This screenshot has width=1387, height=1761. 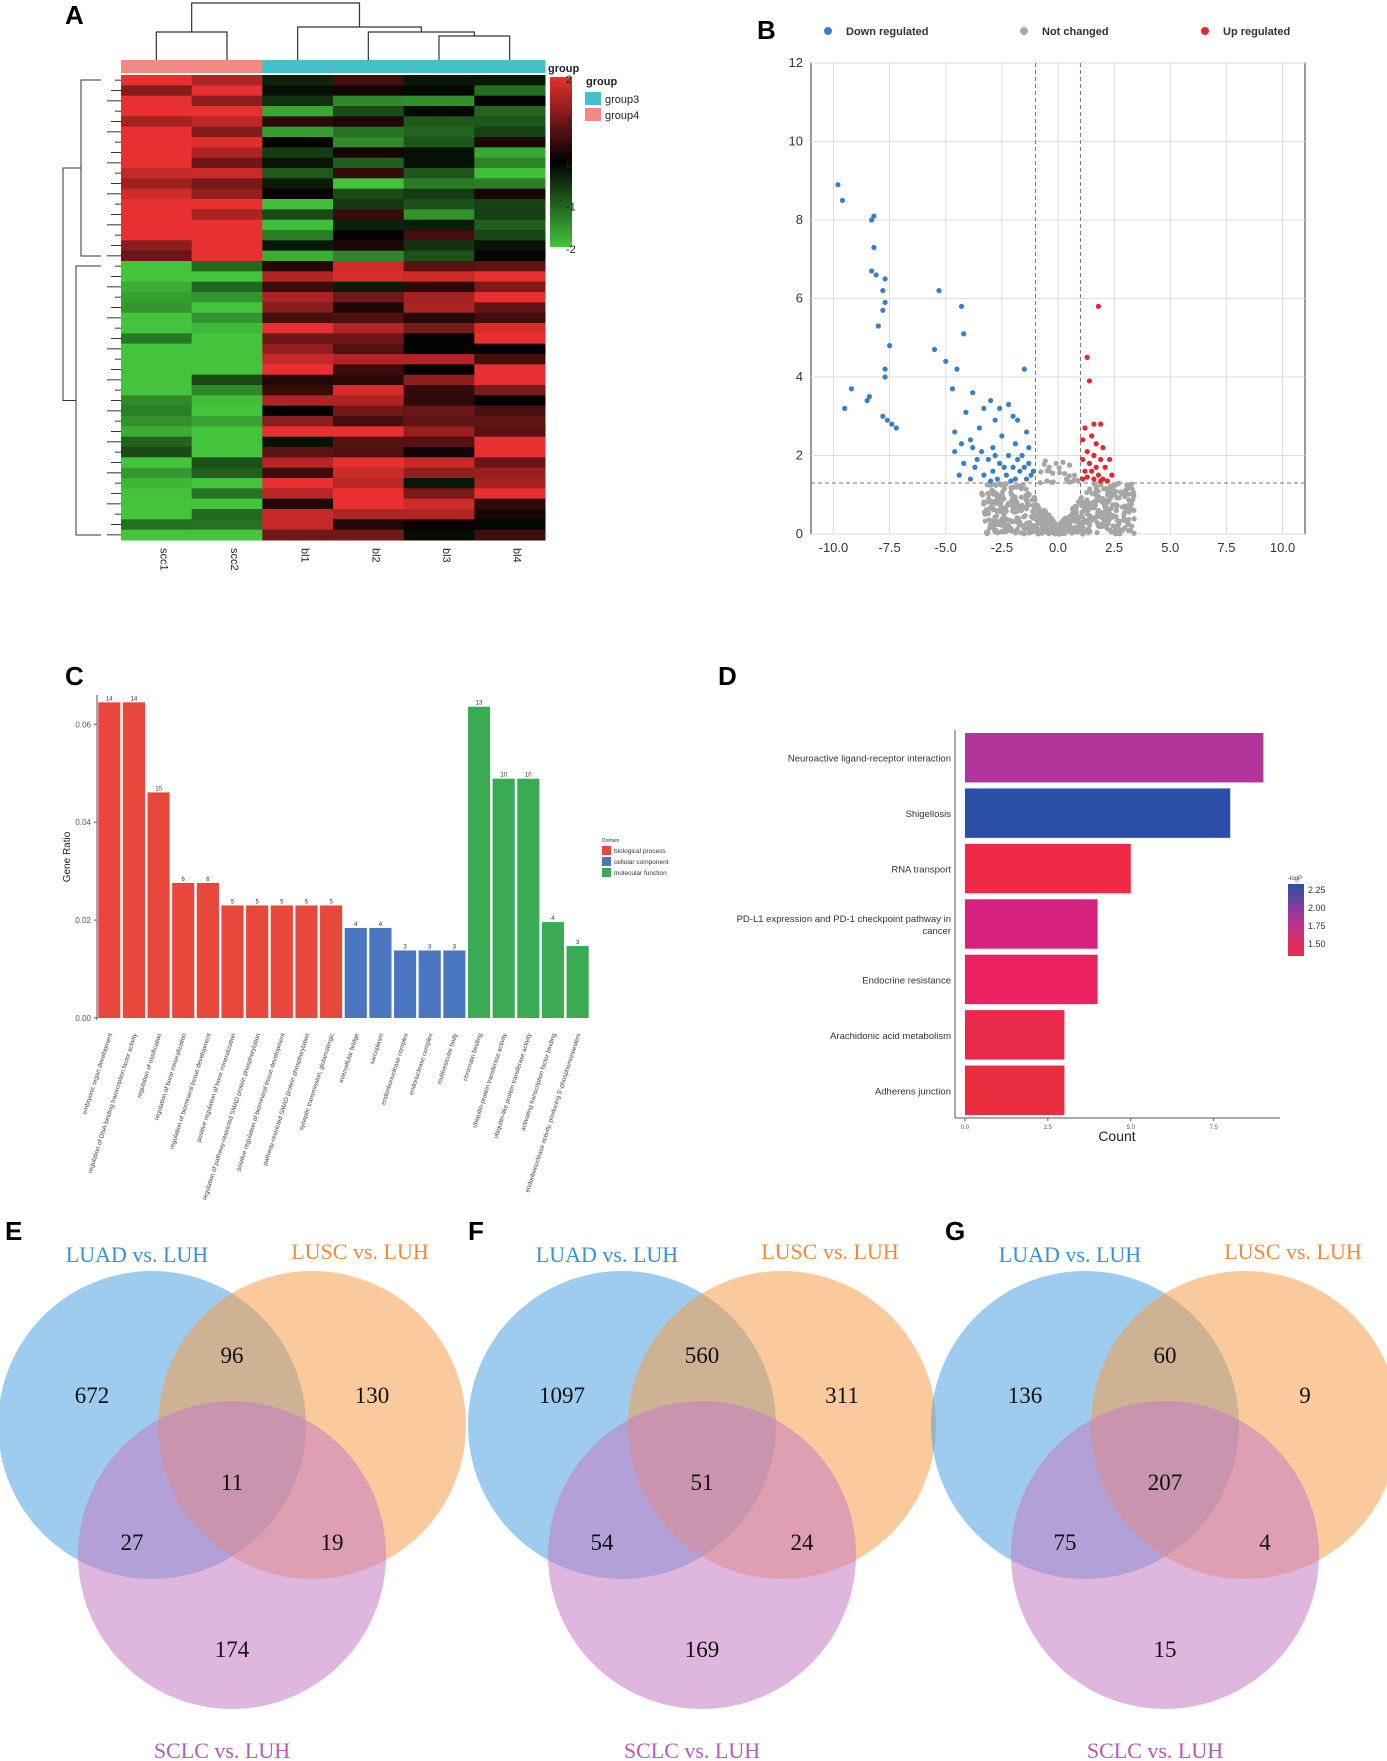 I want to click on bar-data-label: 4, so click(x=381, y=925).